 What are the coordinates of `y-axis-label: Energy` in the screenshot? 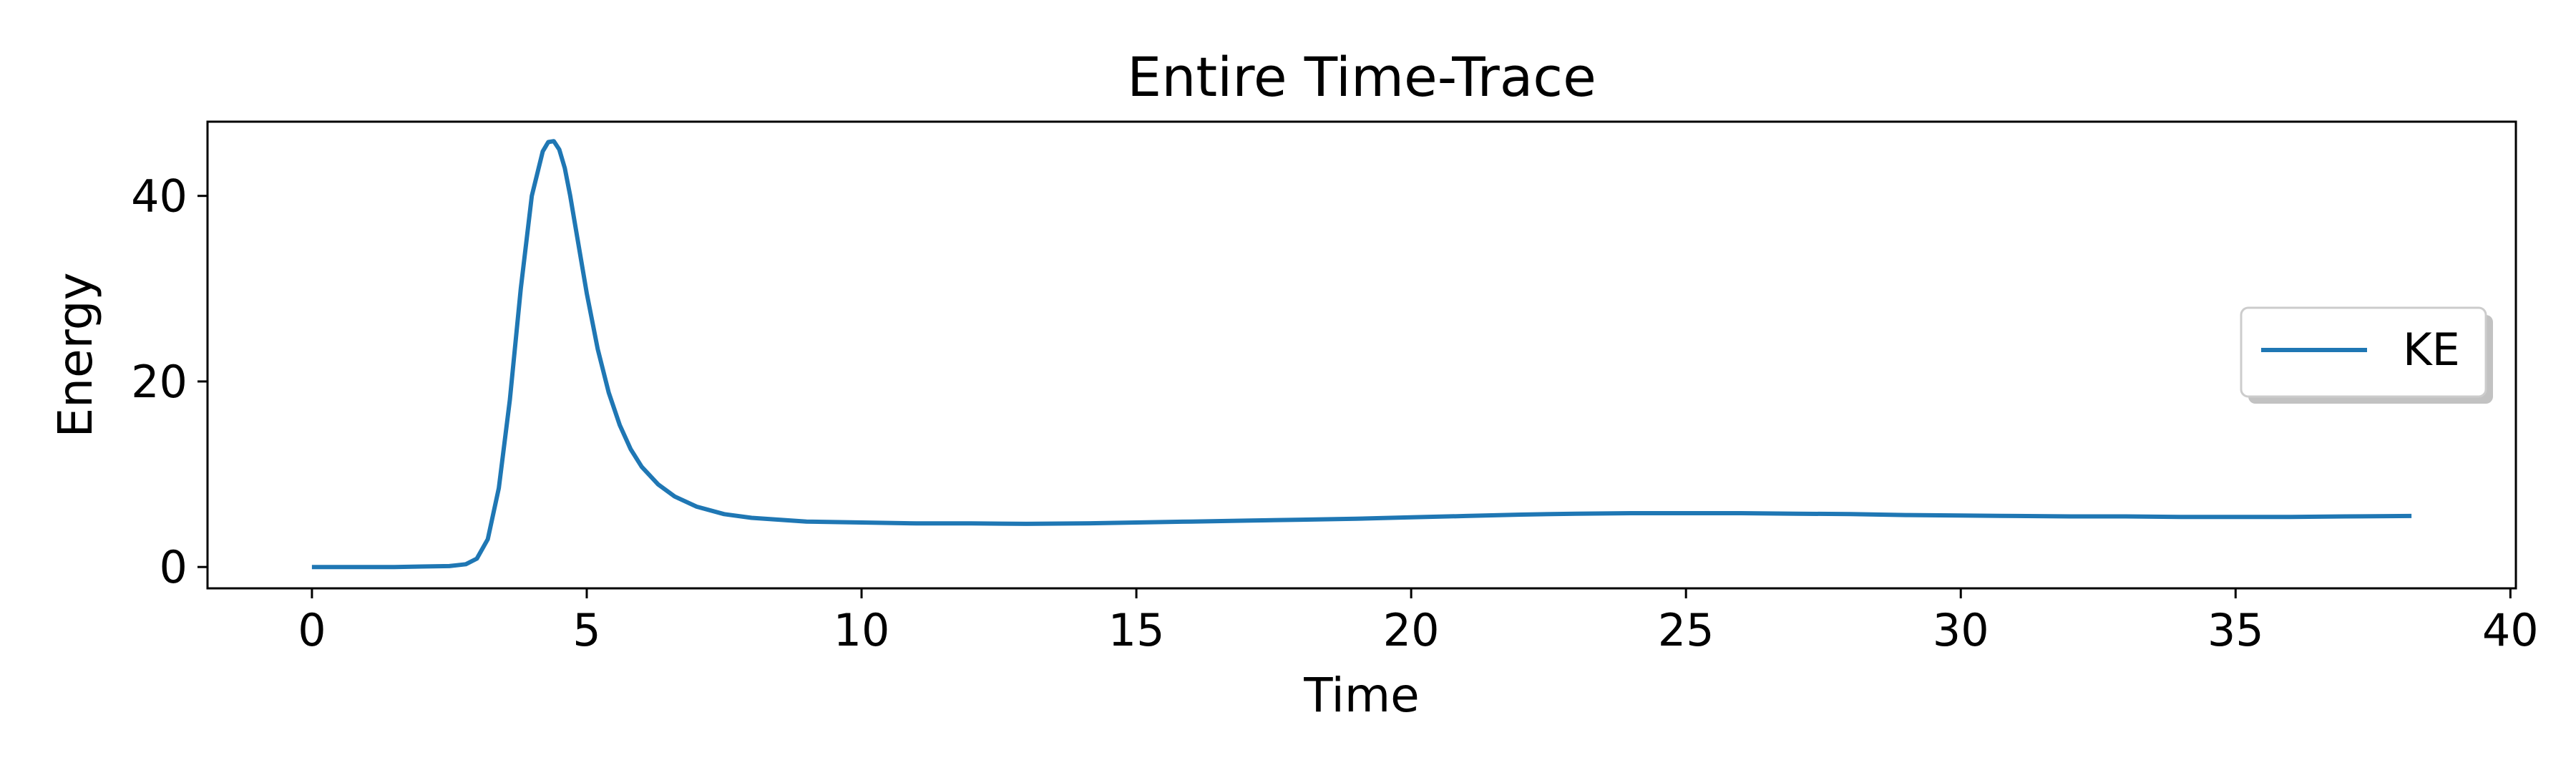 It's located at (75, 354).